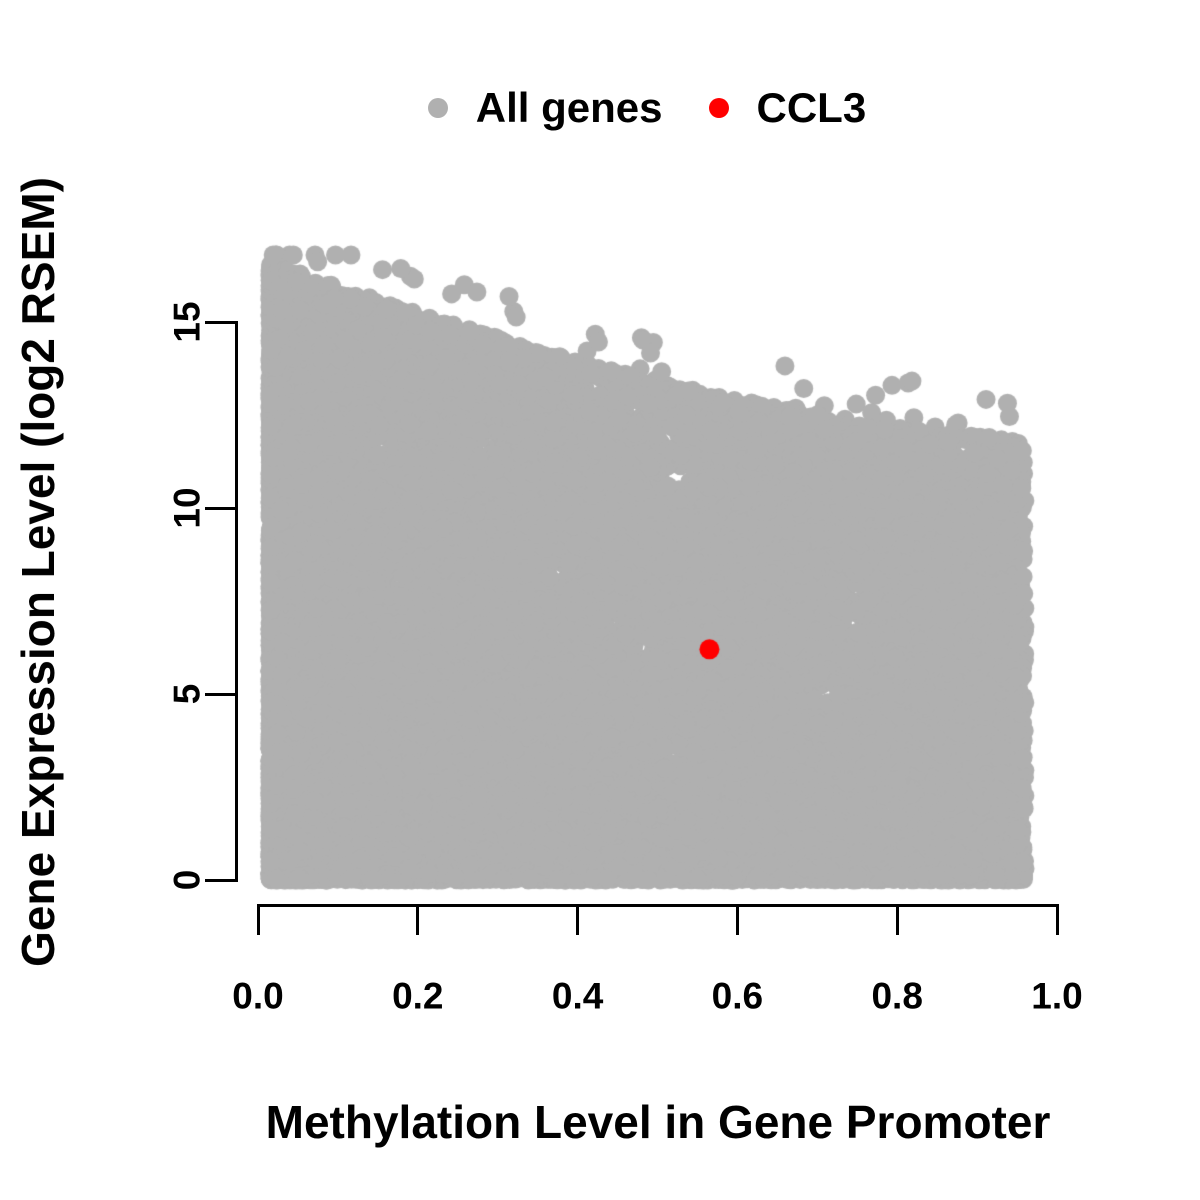 The height and width of the screenshot is (1200, 1200). What do you see at coordinates (236, 601) in the screenshot?
I see `y-axis-line` at bounding box center [236, 601].